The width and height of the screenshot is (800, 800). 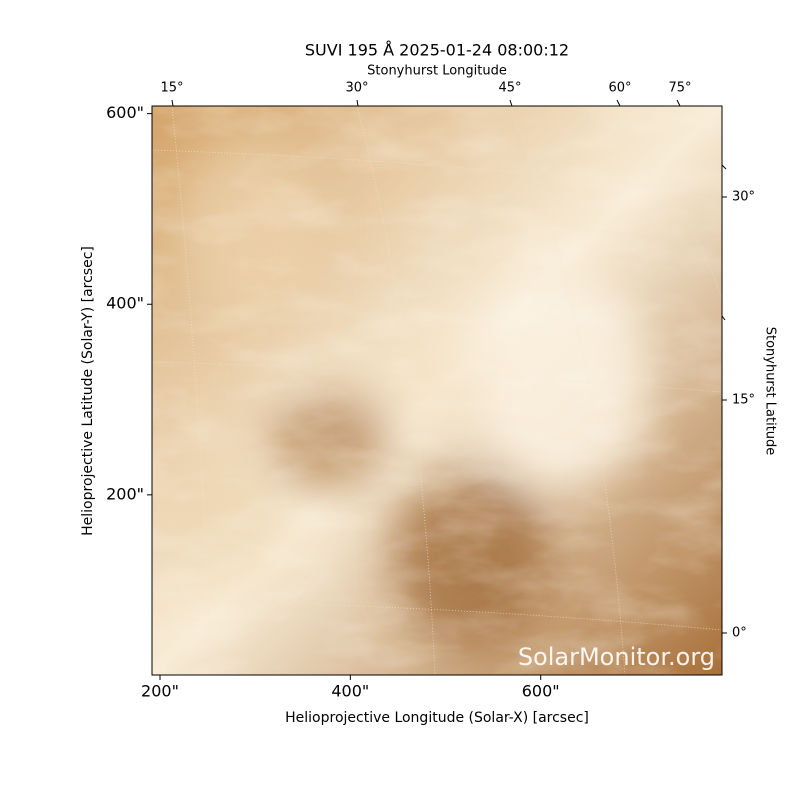 I want to click on top-tick-label: 30°, so click(x=356, y=88).